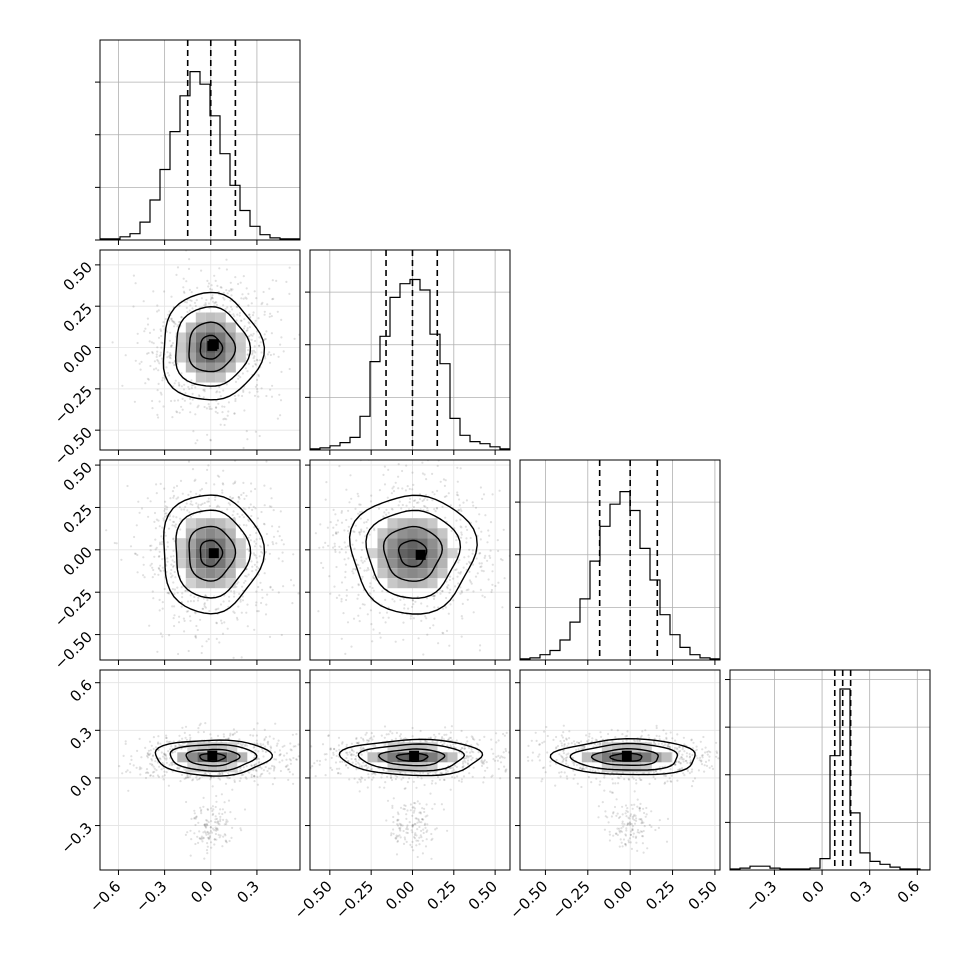 The width and height of the screenshot is (970, 970). Describe the element at coordinates (78, 561) in the screenshot. I see `y-tick-label: 0.00` at that location.